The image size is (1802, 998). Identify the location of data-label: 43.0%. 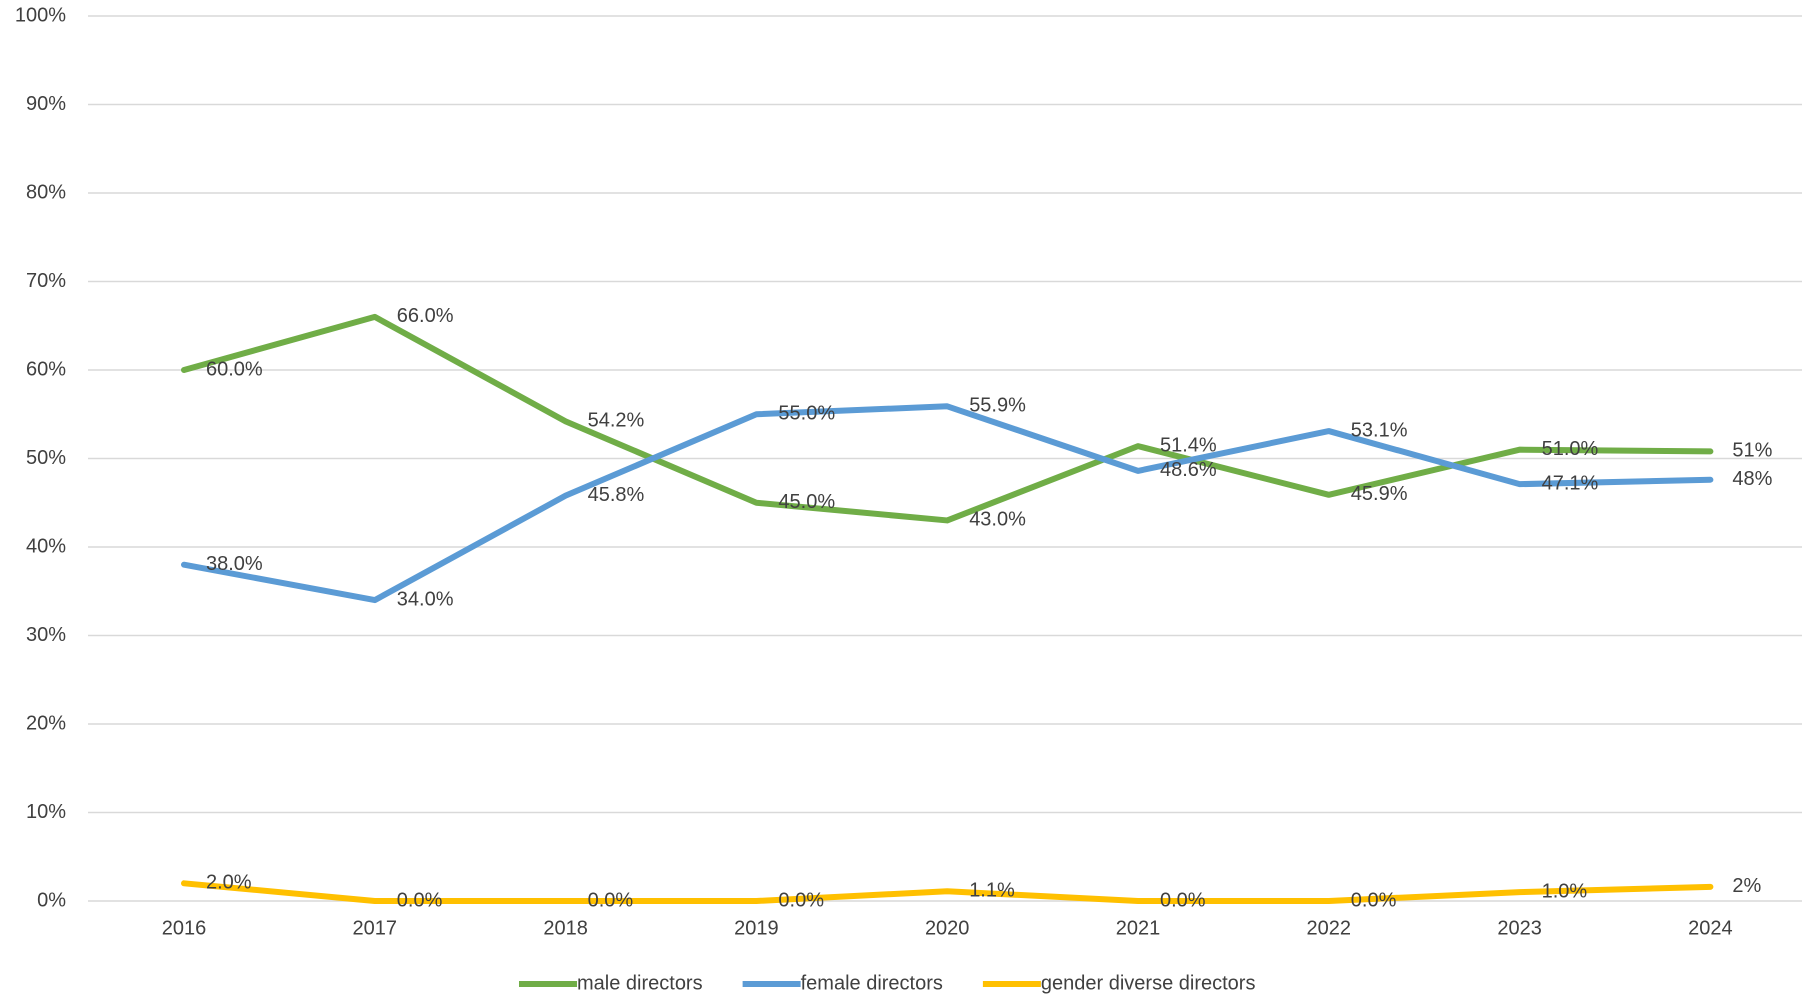
(997, 520).